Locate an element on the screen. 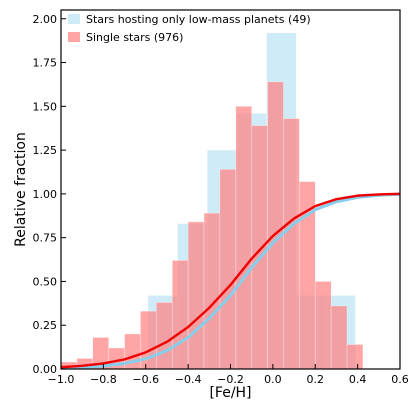 The image size is (409, 409). y-tick-label: 1.00 is located at coordinates (45, 194).